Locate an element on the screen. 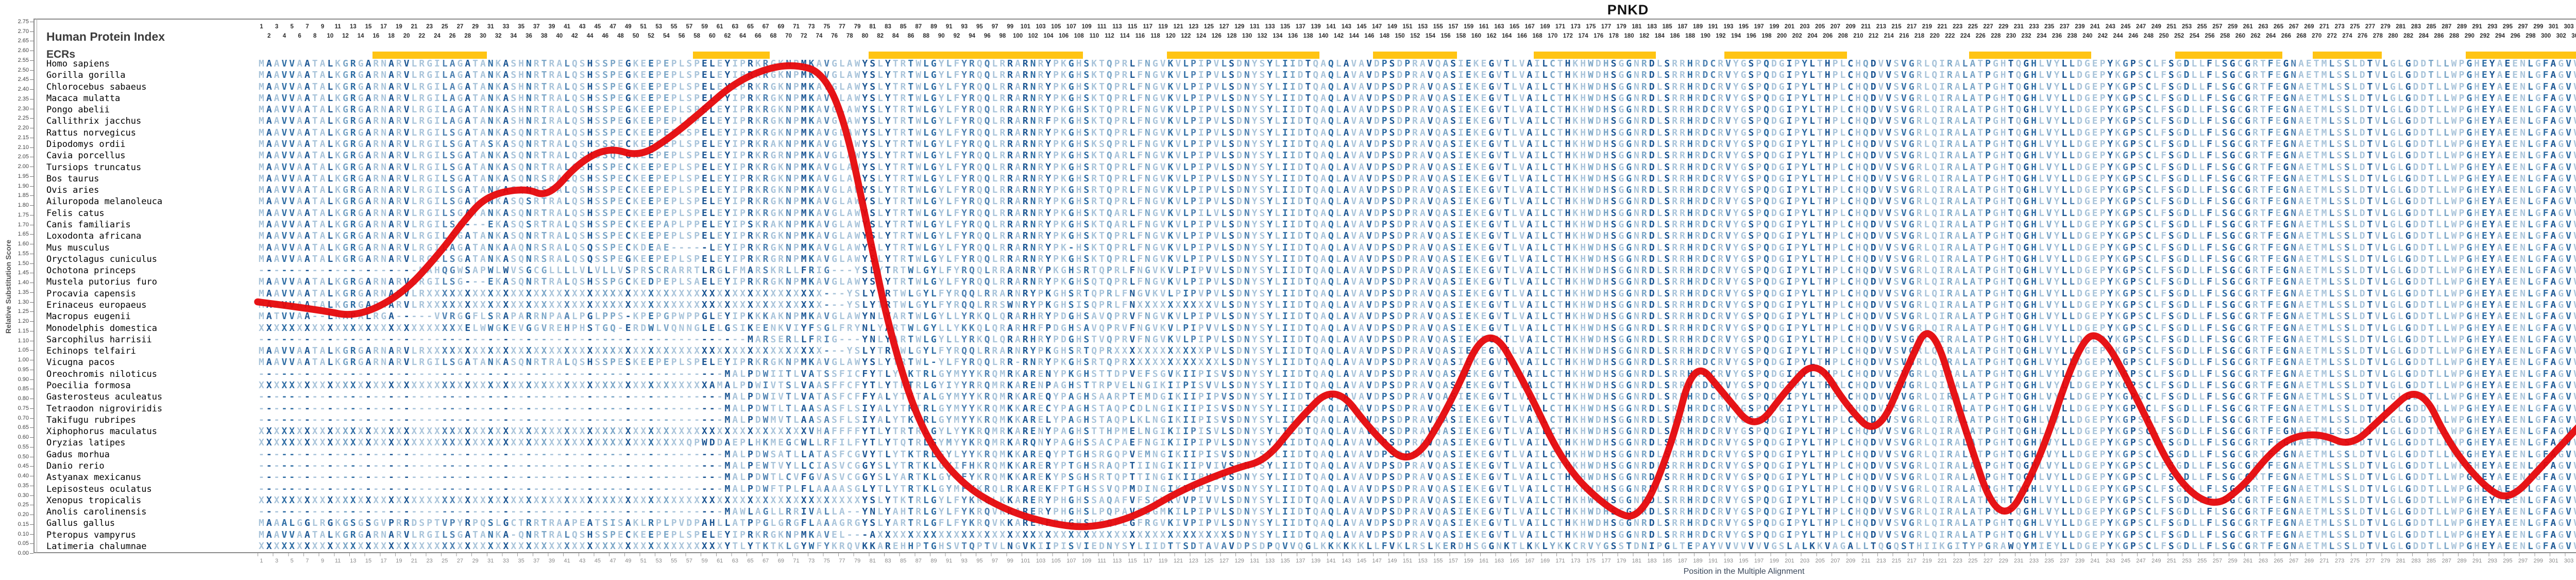  column-number-bottom: 279 is located at coordinates (2386, 561).